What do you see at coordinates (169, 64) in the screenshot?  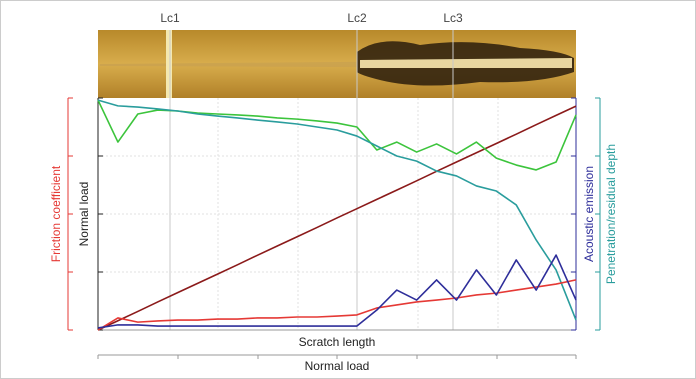 I see `scratch-flash` at bounding box center [169, 64].